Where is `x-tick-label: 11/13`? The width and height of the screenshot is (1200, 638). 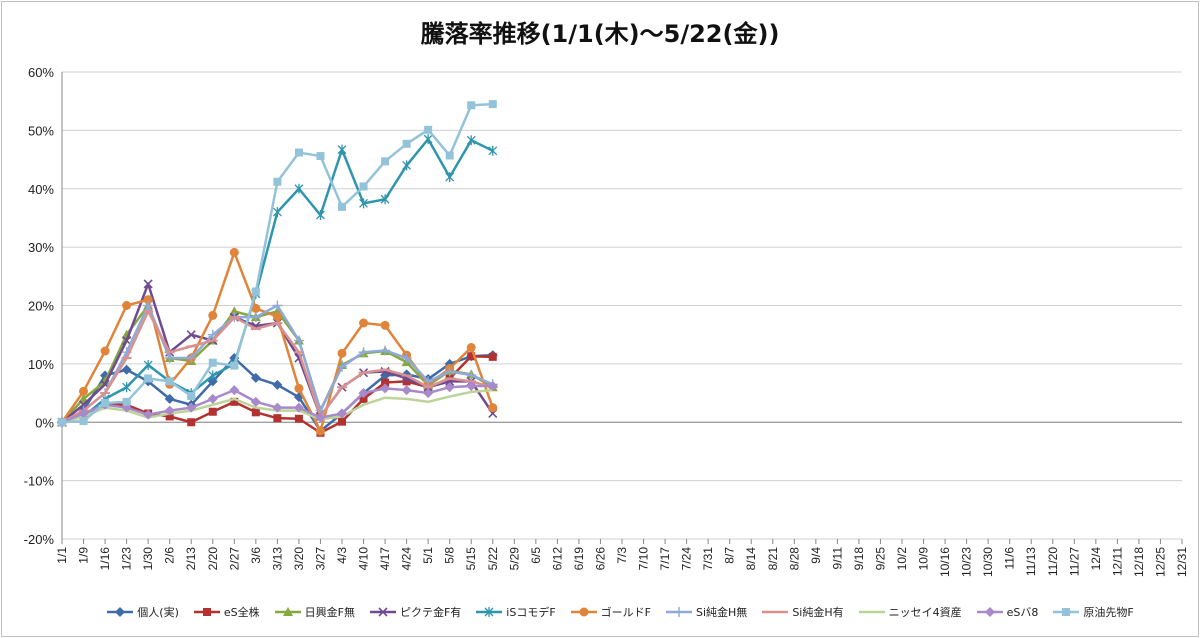 x-tick-label: 11/13 is located at coordinates (1031, 561).